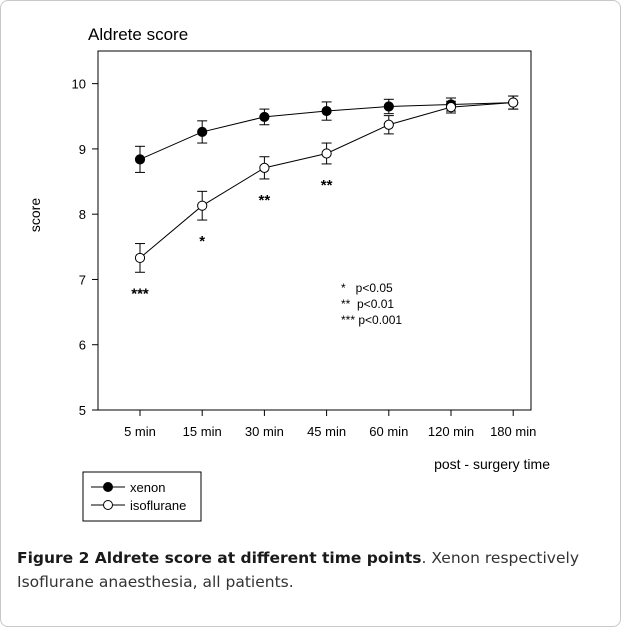 The image size is (624, 630). Describe the element at coordinates (264, 431) in the screenshot. I see `x-tick-label: 30 min` at that location.